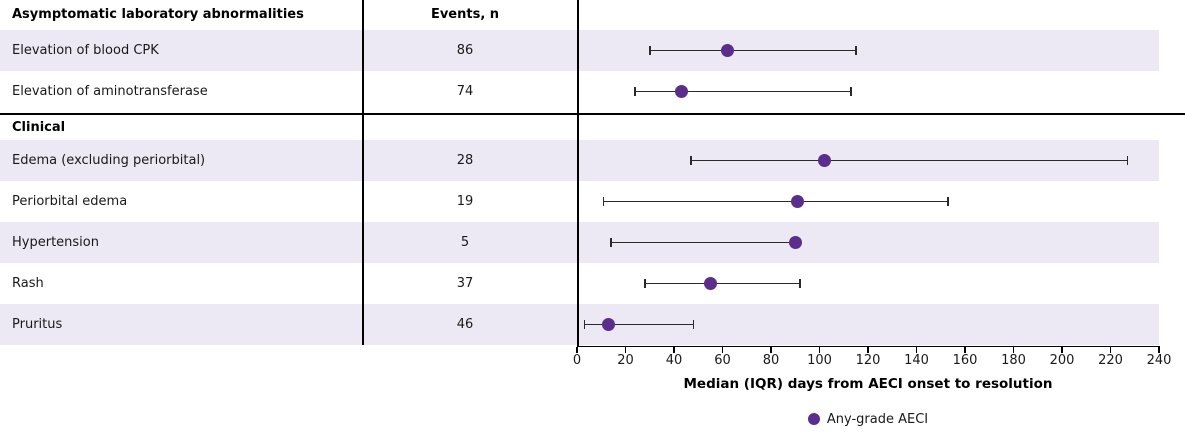  Describe the element at coordinates (110, 91) in the screenshot. I see `row-label: Elevation of aminotransferase` at that location.